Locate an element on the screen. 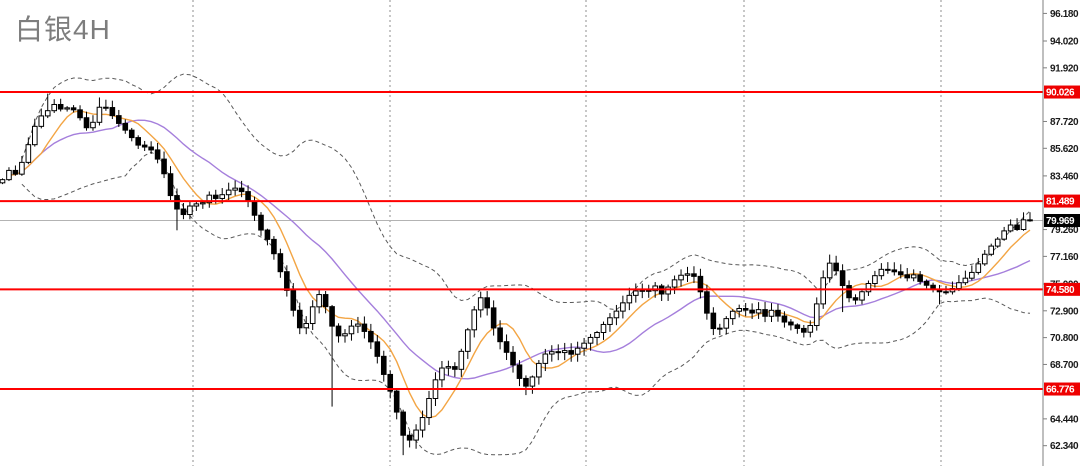 The width and height of the screenshot is (1080, 466). axis-tick-label: 94.020 is located at coordinates (1064, 42).